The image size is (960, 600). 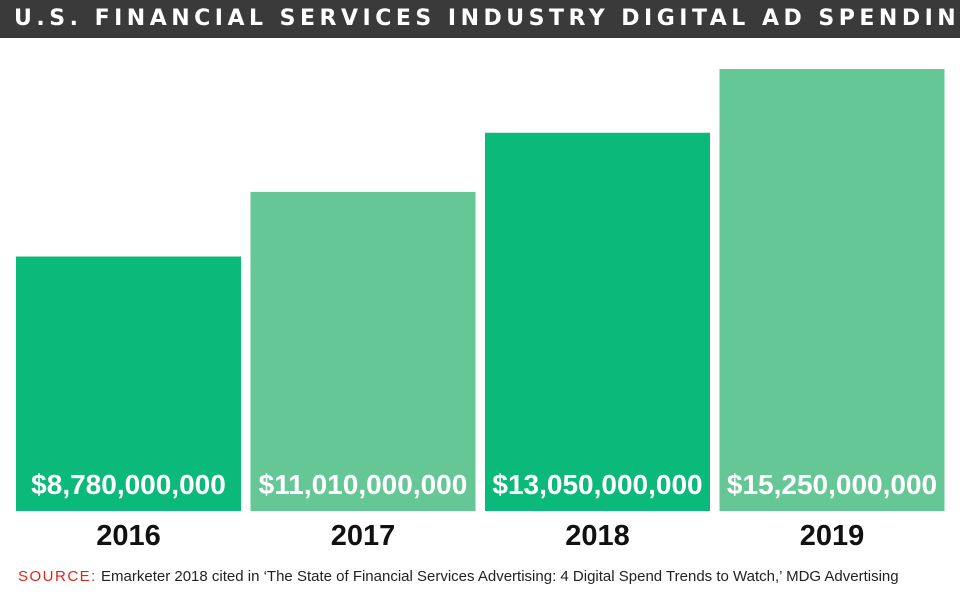 I want to click on data-label-2016: $8,780,000,000, so click(x=128, y=484).